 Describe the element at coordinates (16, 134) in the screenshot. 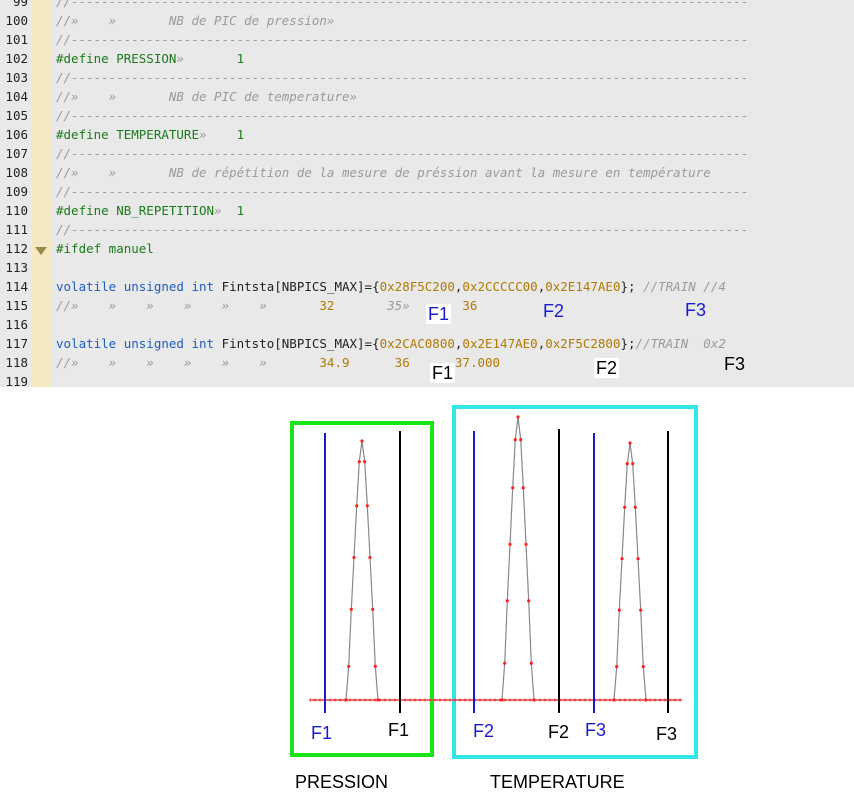

I see `line-number: 106` at that location.